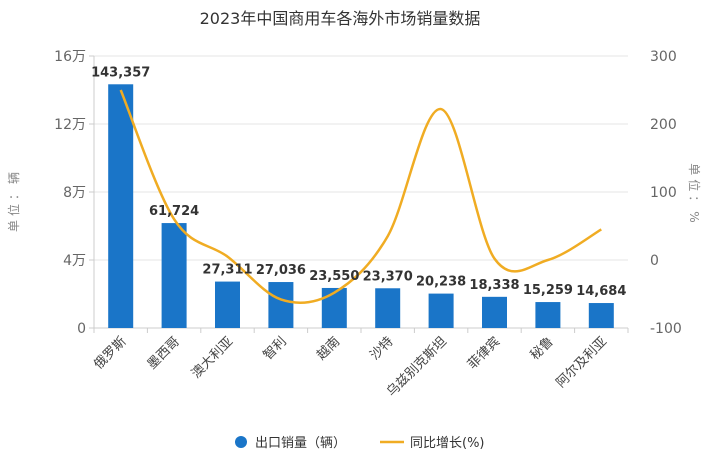 The image size is (720, 468). What do you see at coordinates (74, 261) in the screenshot?
I see `left-tick-label: 4万` at bounding box center [74, 261].